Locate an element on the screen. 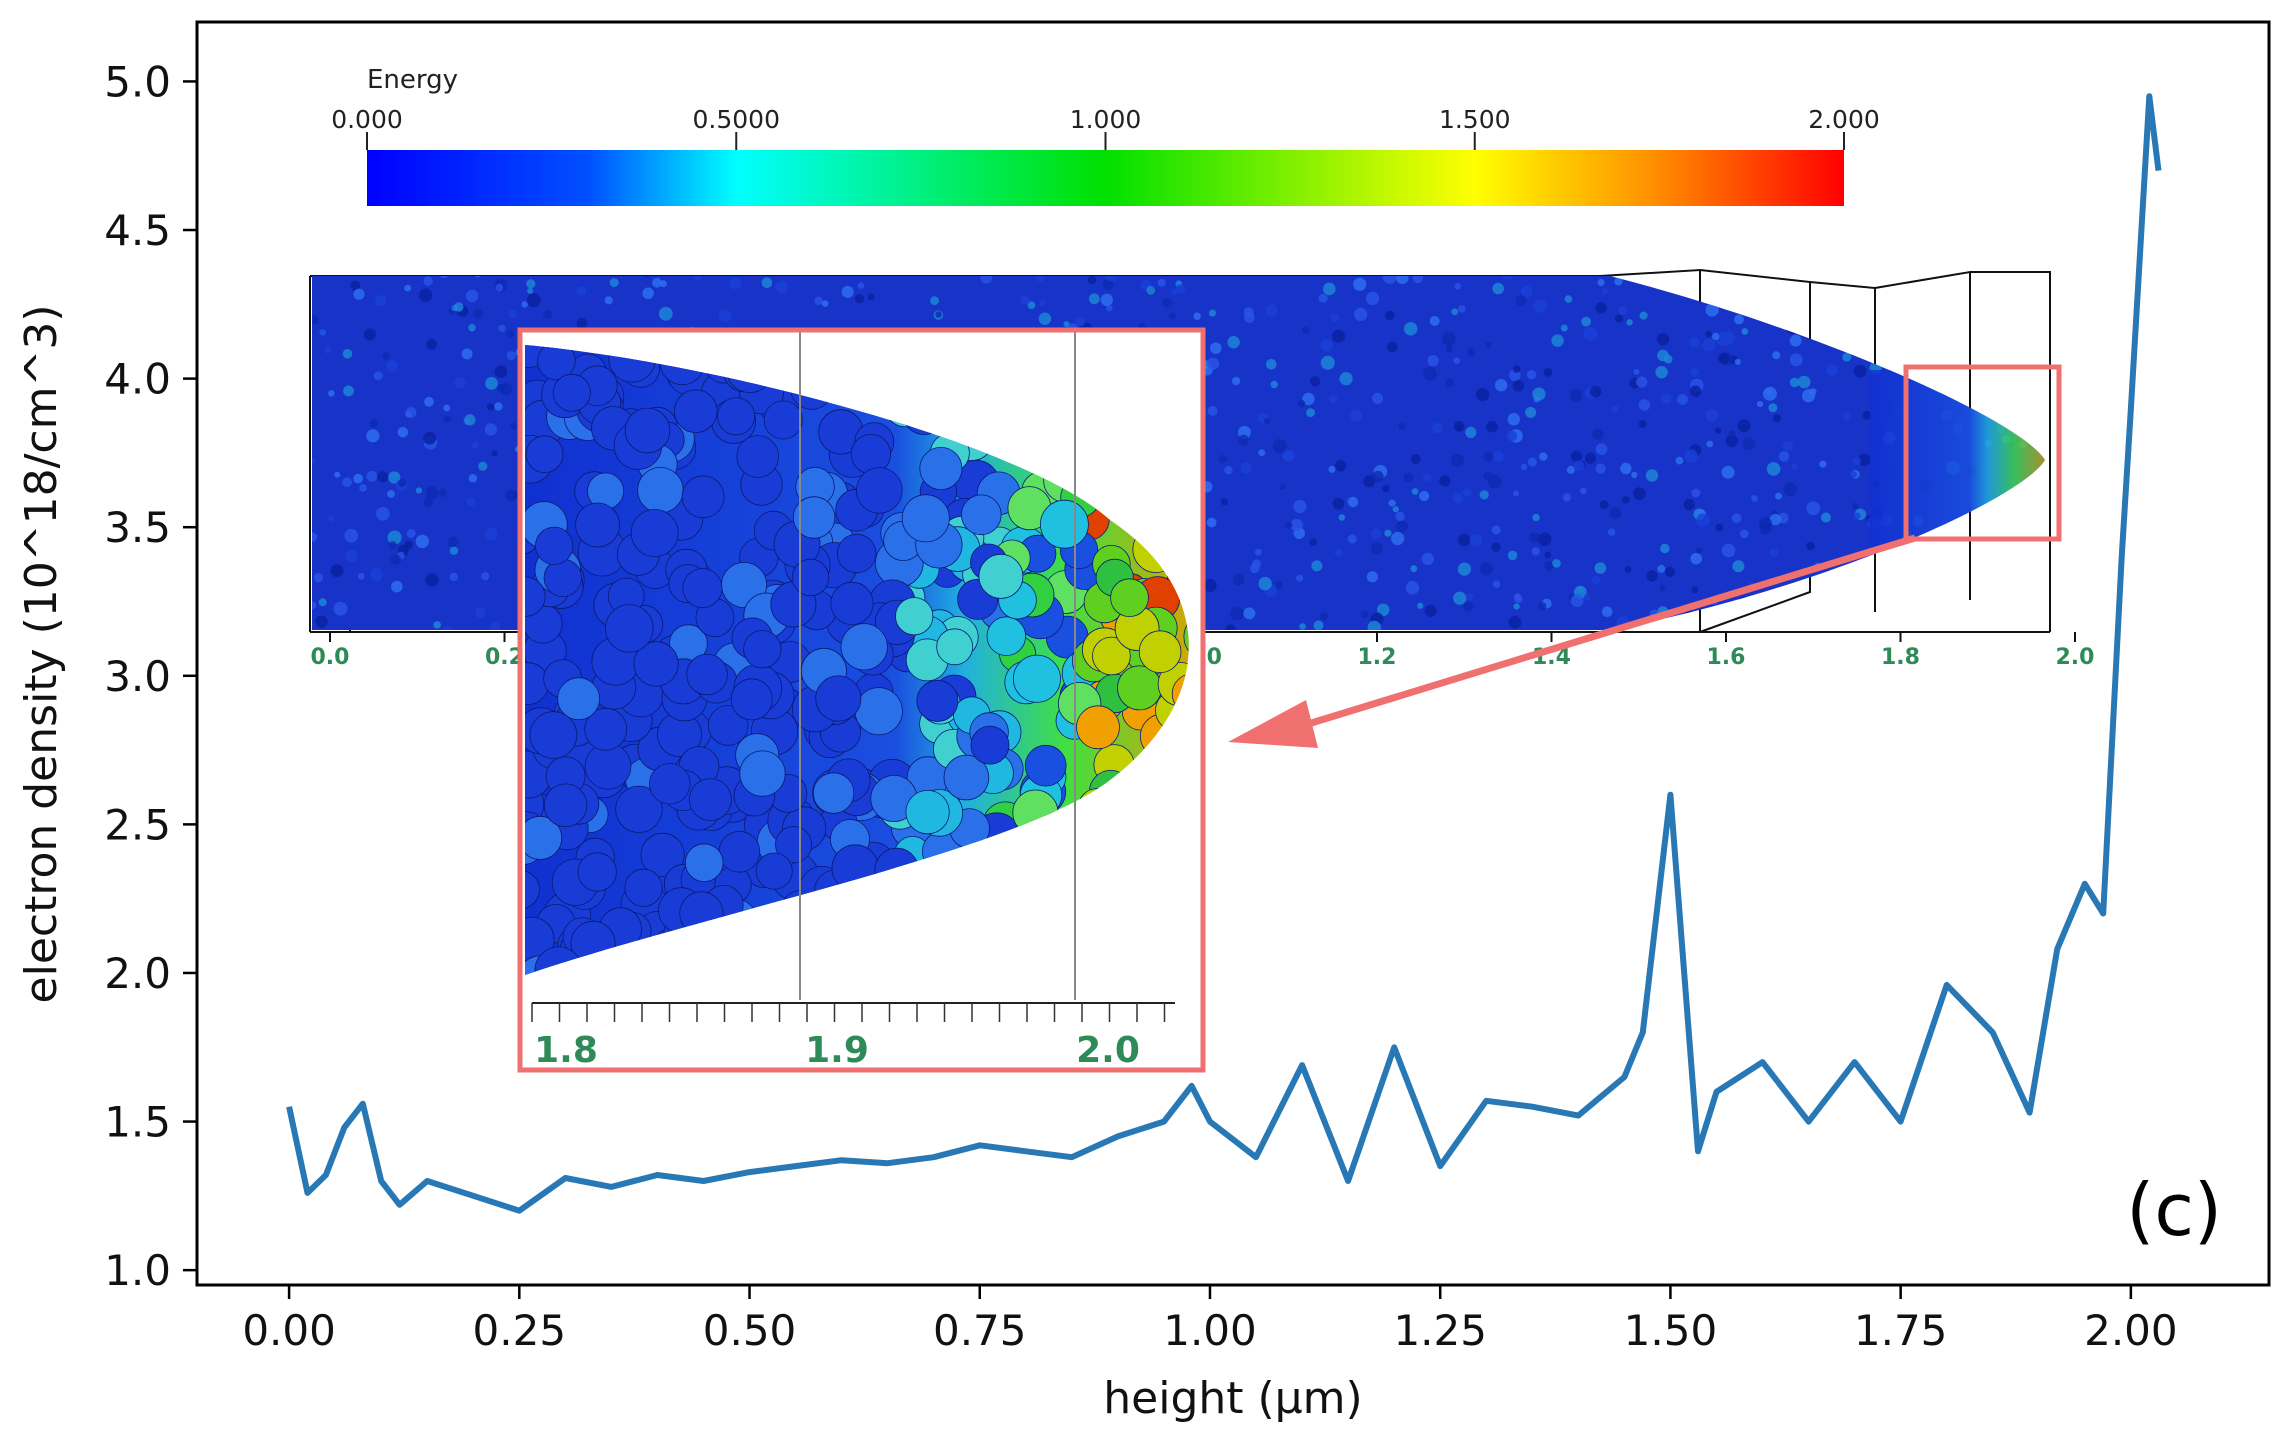 Image resolution: width=2286 pixels, height=1434 pixels. colorbar-ticks: 0.000 0.5000 1.000 1.500 2.000 is located at coordinates (1105, 127).